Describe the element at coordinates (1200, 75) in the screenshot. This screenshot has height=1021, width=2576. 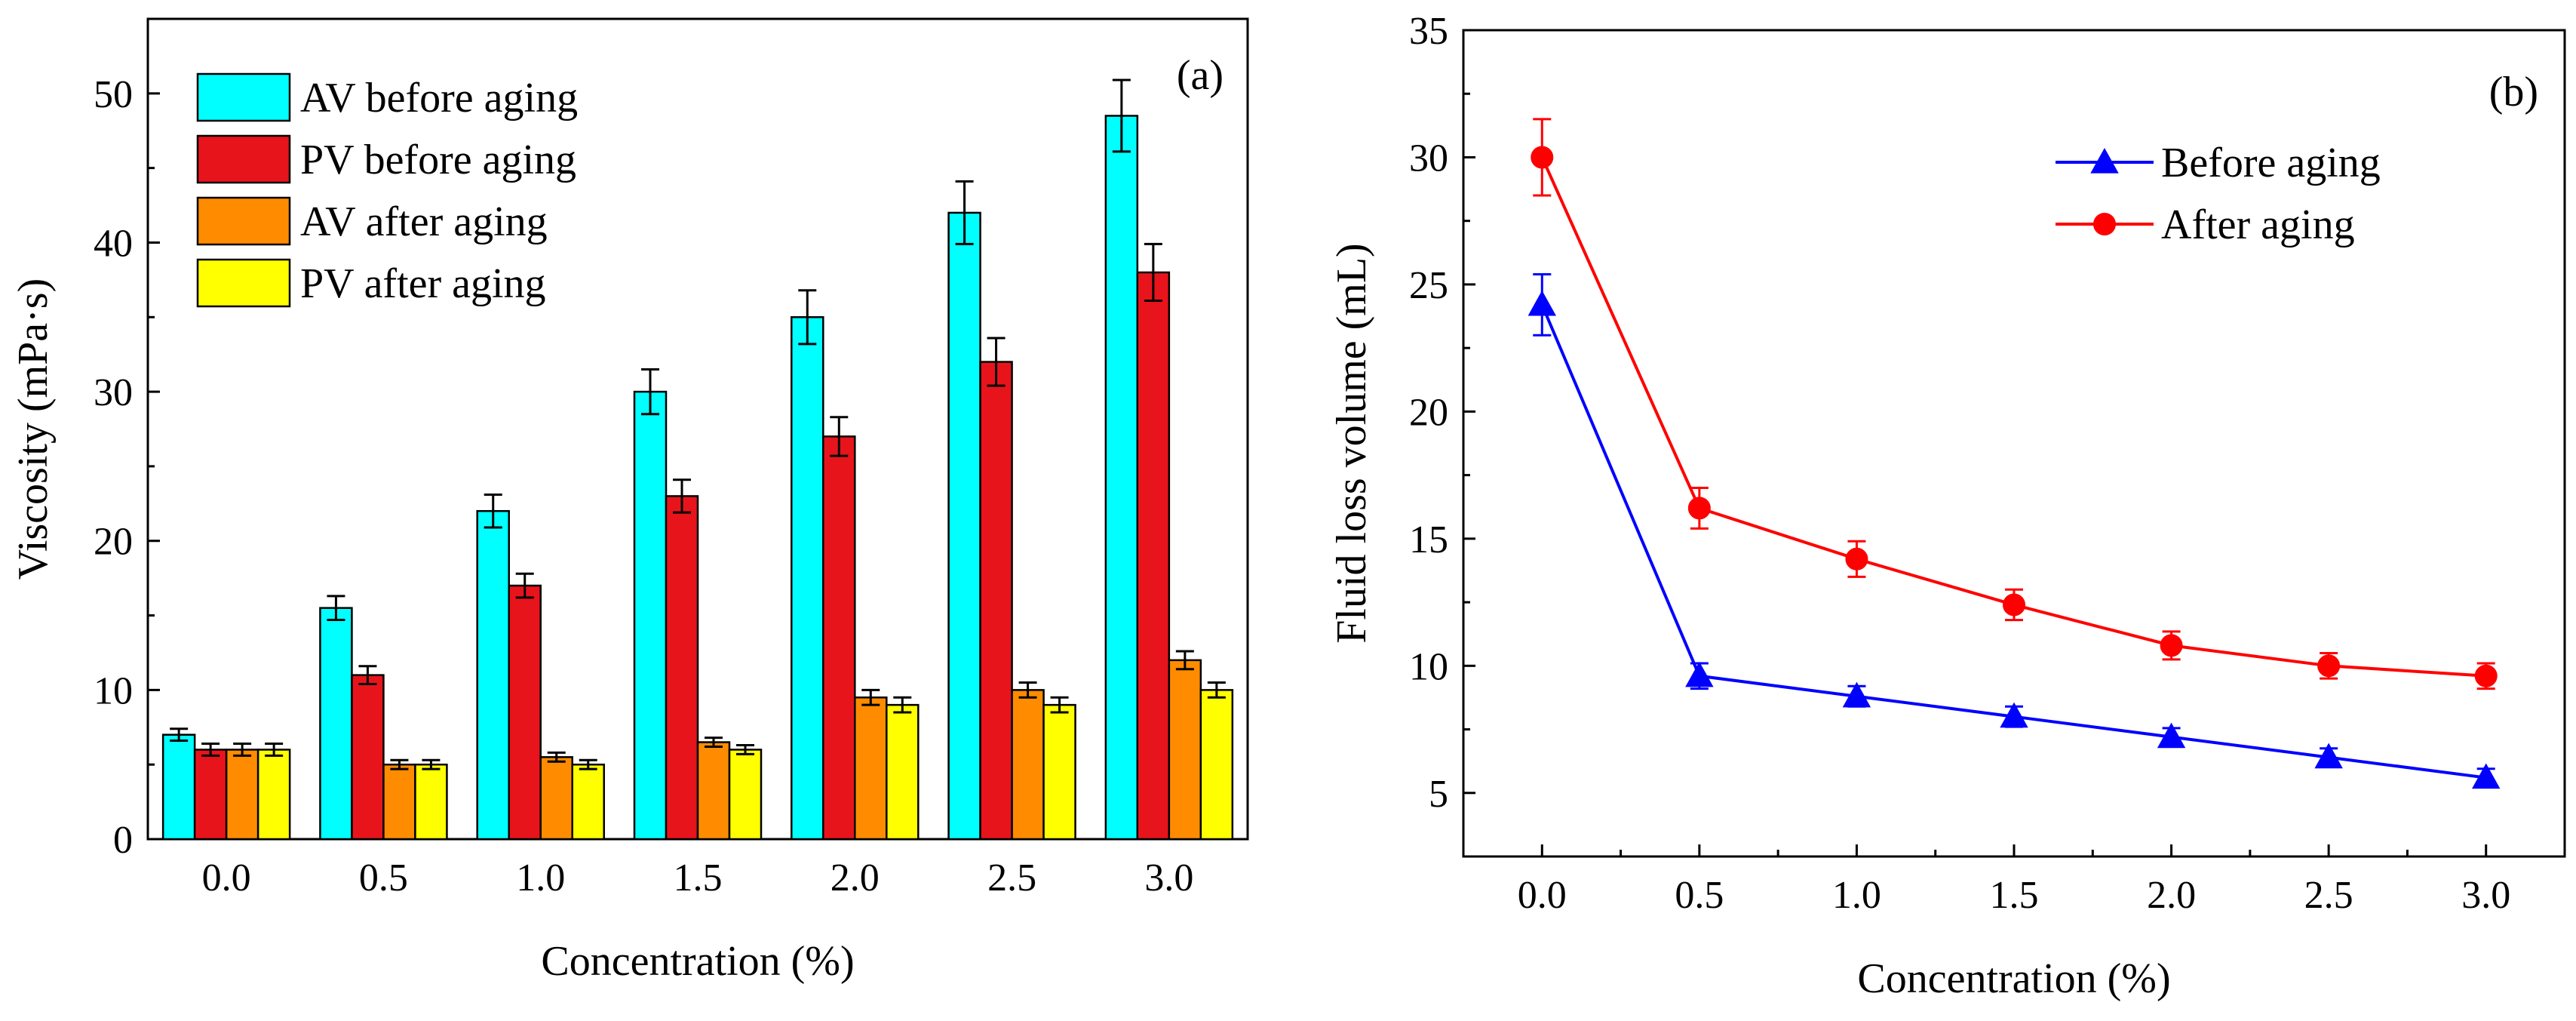
I see `panel-label-a: (a)` at that location.